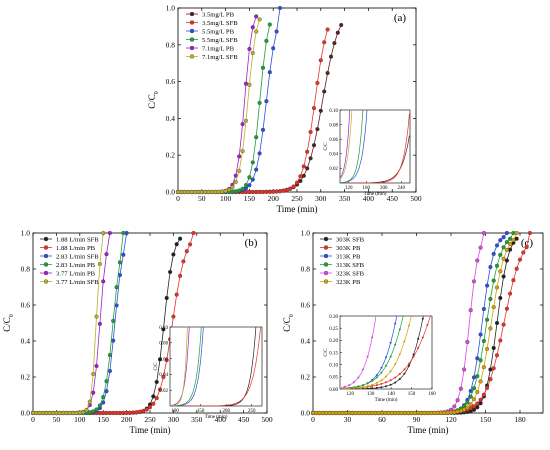 The width and height of the screenshot is (550, 450). What do you see at coordinates (76, 265) in the screenshot?
I see `legend-label: 2.83 L/min PB` at bounding box center [76, 265].